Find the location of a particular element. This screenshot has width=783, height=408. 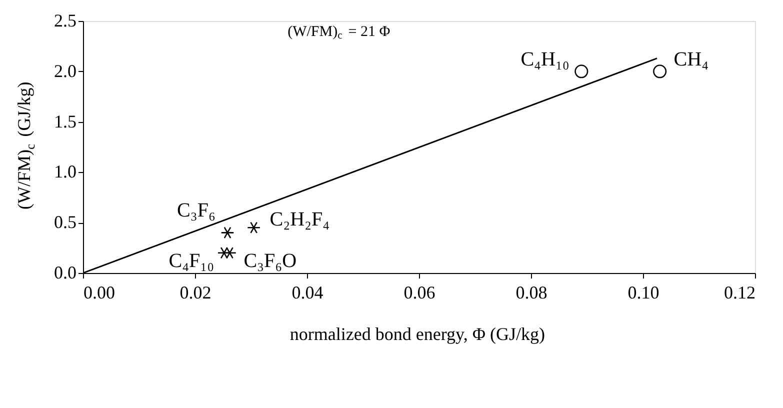

x-tick-label: 0.08 is located at coordinates (532, 292).